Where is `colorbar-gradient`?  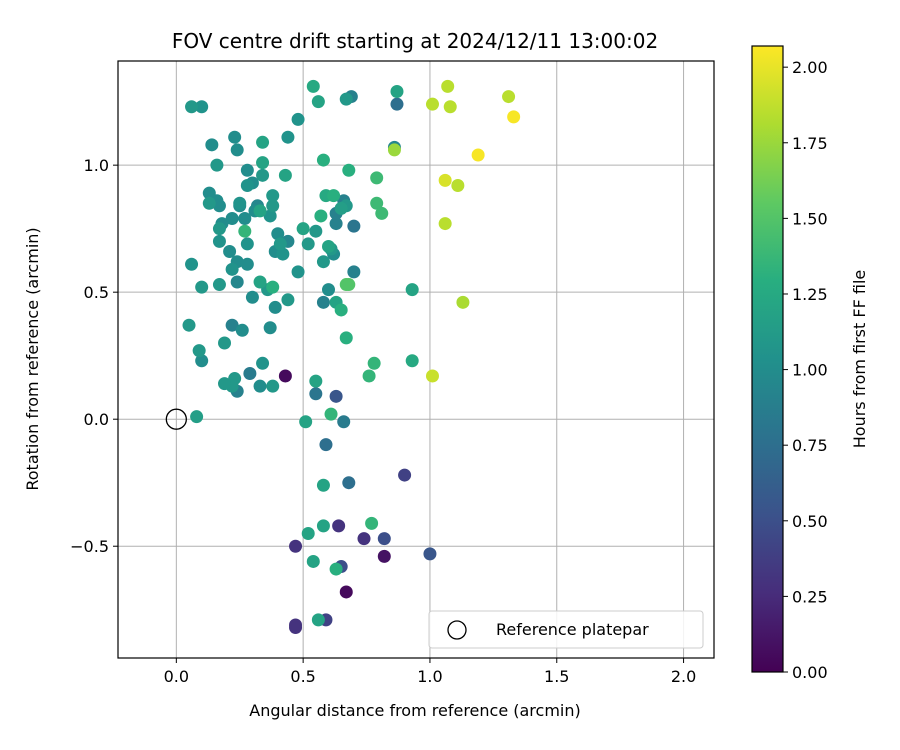 colorbar-gradient is located at coordinates (767, 359).